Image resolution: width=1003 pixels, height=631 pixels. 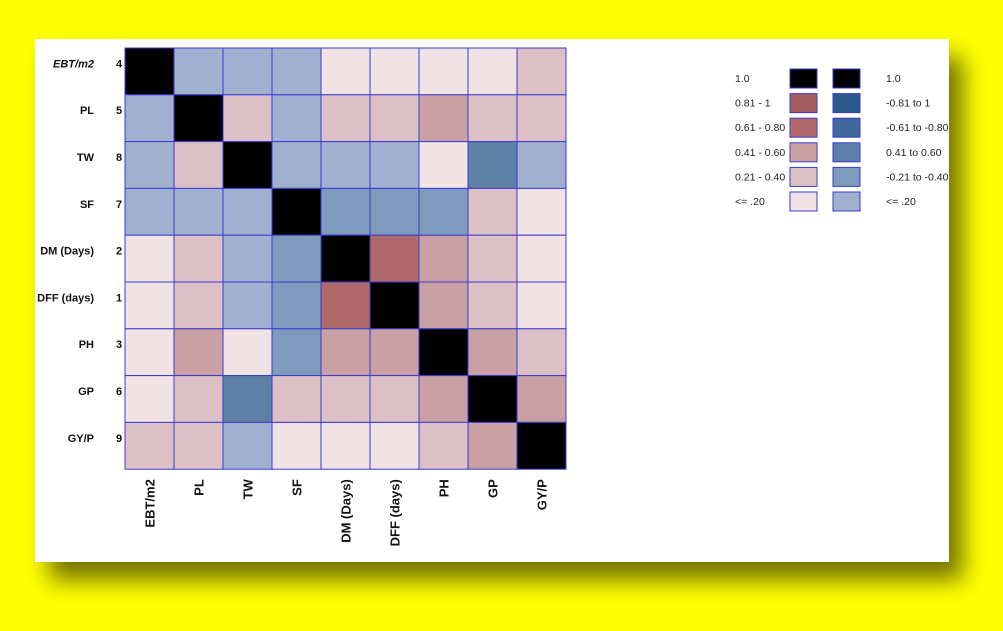 What do you see at coordinates (248, 488) in the screenshot?
I see `column-label: TW` at bounding box center [248, 488].